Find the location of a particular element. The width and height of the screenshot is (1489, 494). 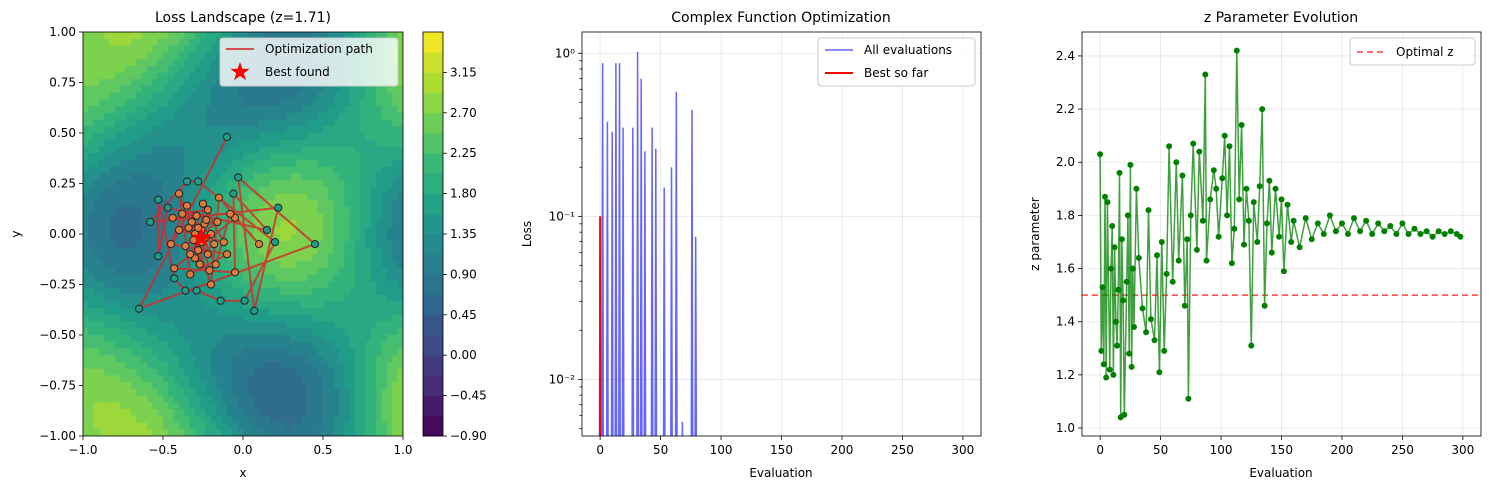

y-tick-label: 1.2 is located at coordinates (1065, 375).